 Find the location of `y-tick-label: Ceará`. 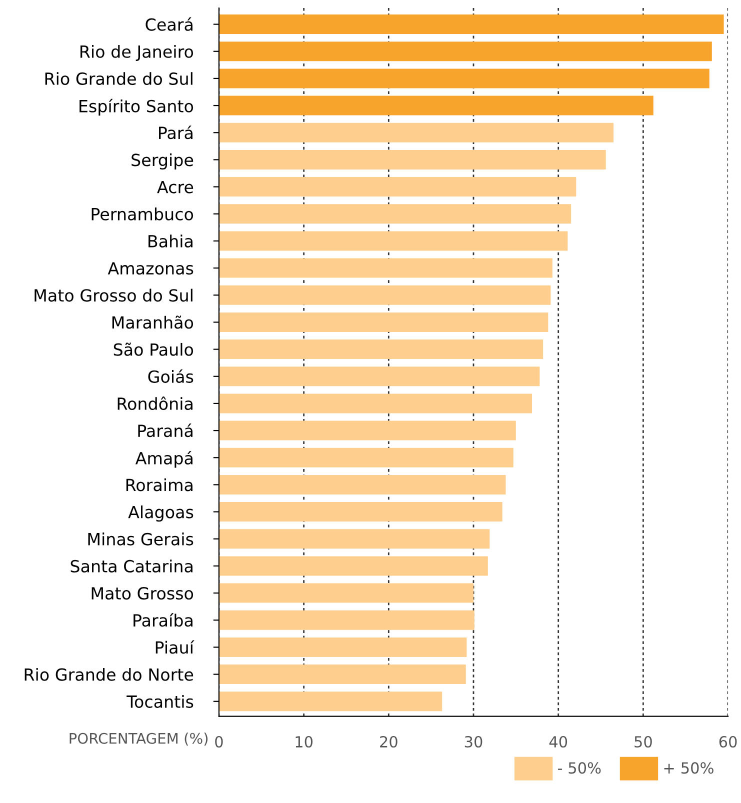

y-tick-label: Ceará is located at coordinates (169, 24).